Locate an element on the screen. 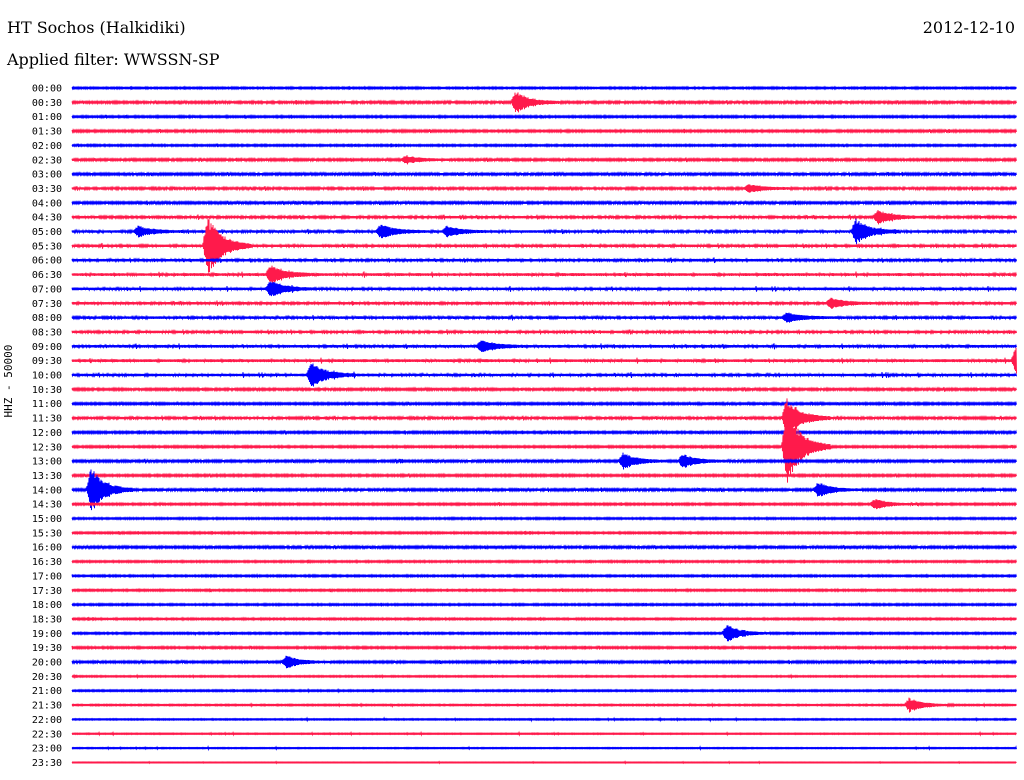 Image resolution: width=1024 pixels, height=780 pixels. row-time-label: 12:30 is located at coordinates (47, 447).